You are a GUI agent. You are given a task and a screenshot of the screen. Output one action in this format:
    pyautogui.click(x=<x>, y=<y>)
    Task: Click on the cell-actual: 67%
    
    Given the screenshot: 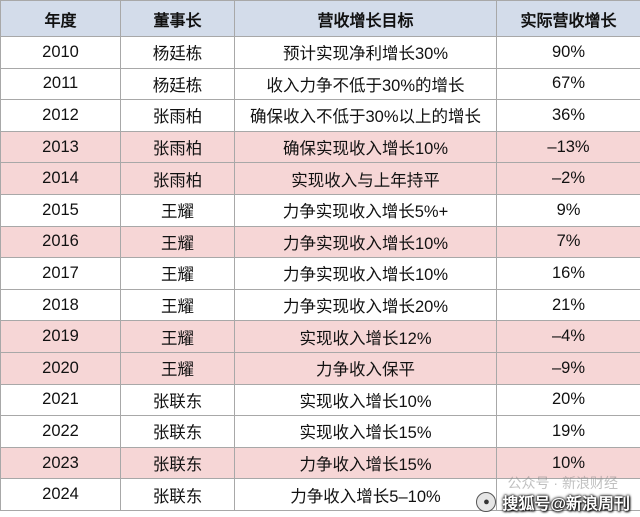 What is the action you would take?
    pyautogui.click(x=568, y=84)
    